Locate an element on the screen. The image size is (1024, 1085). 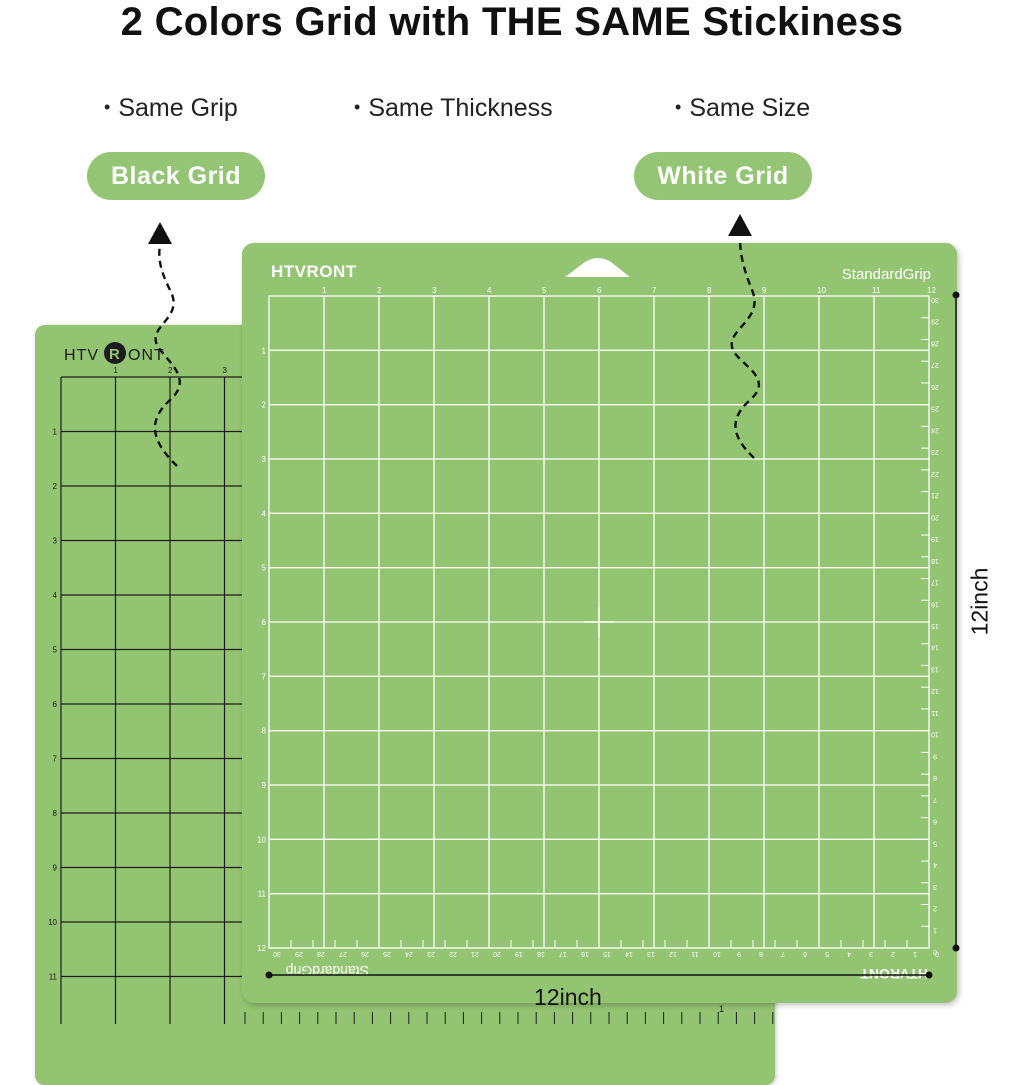
black-top-ruler-label: 1 is located at coordinates (116, 370).